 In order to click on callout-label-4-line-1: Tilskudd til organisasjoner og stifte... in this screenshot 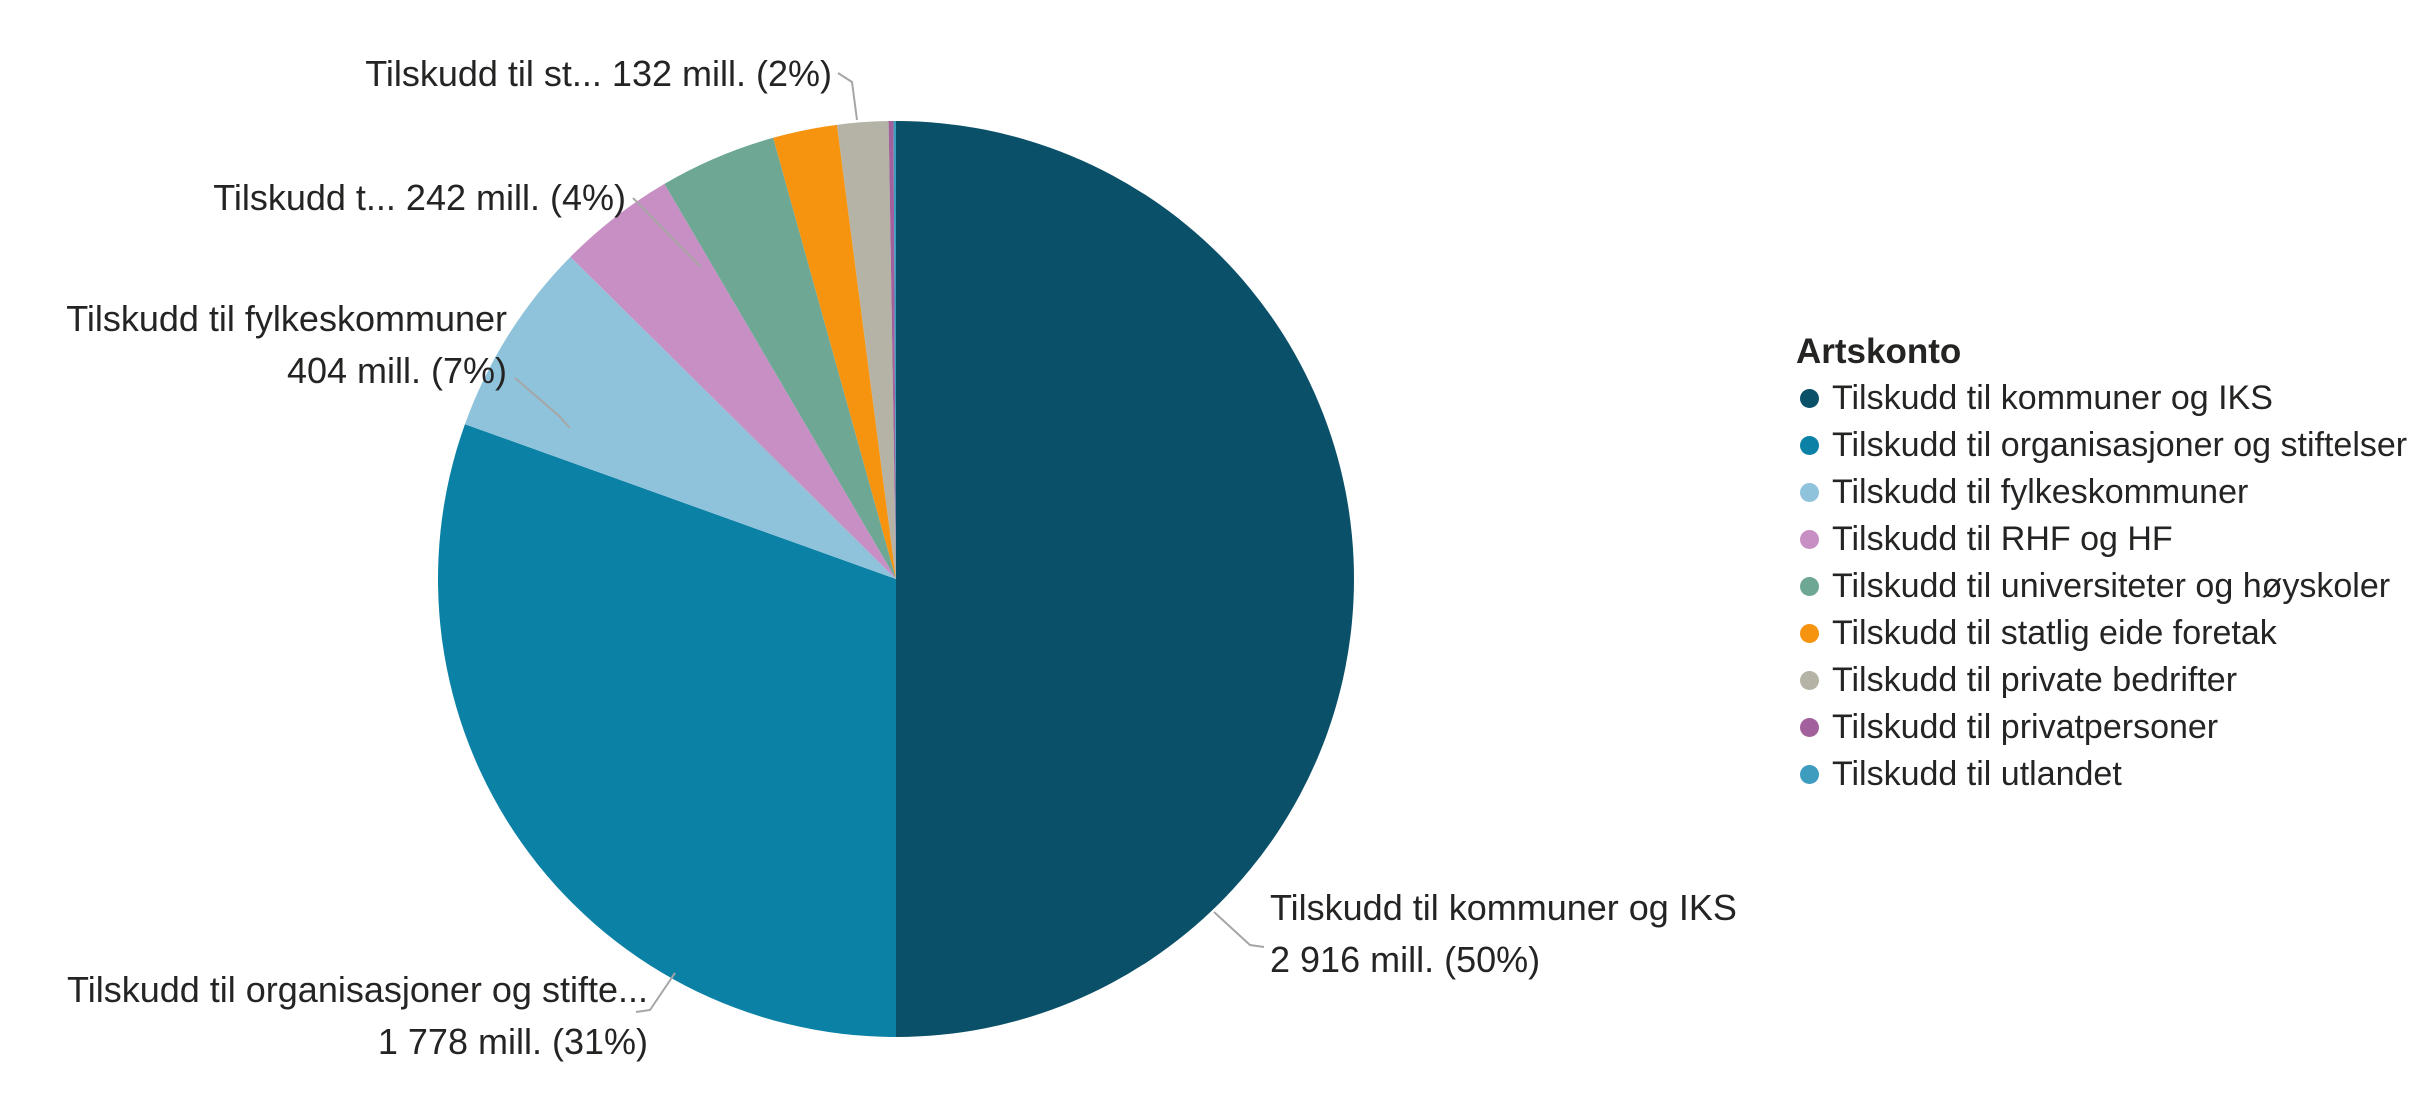, I will do `click(357, 989)`.